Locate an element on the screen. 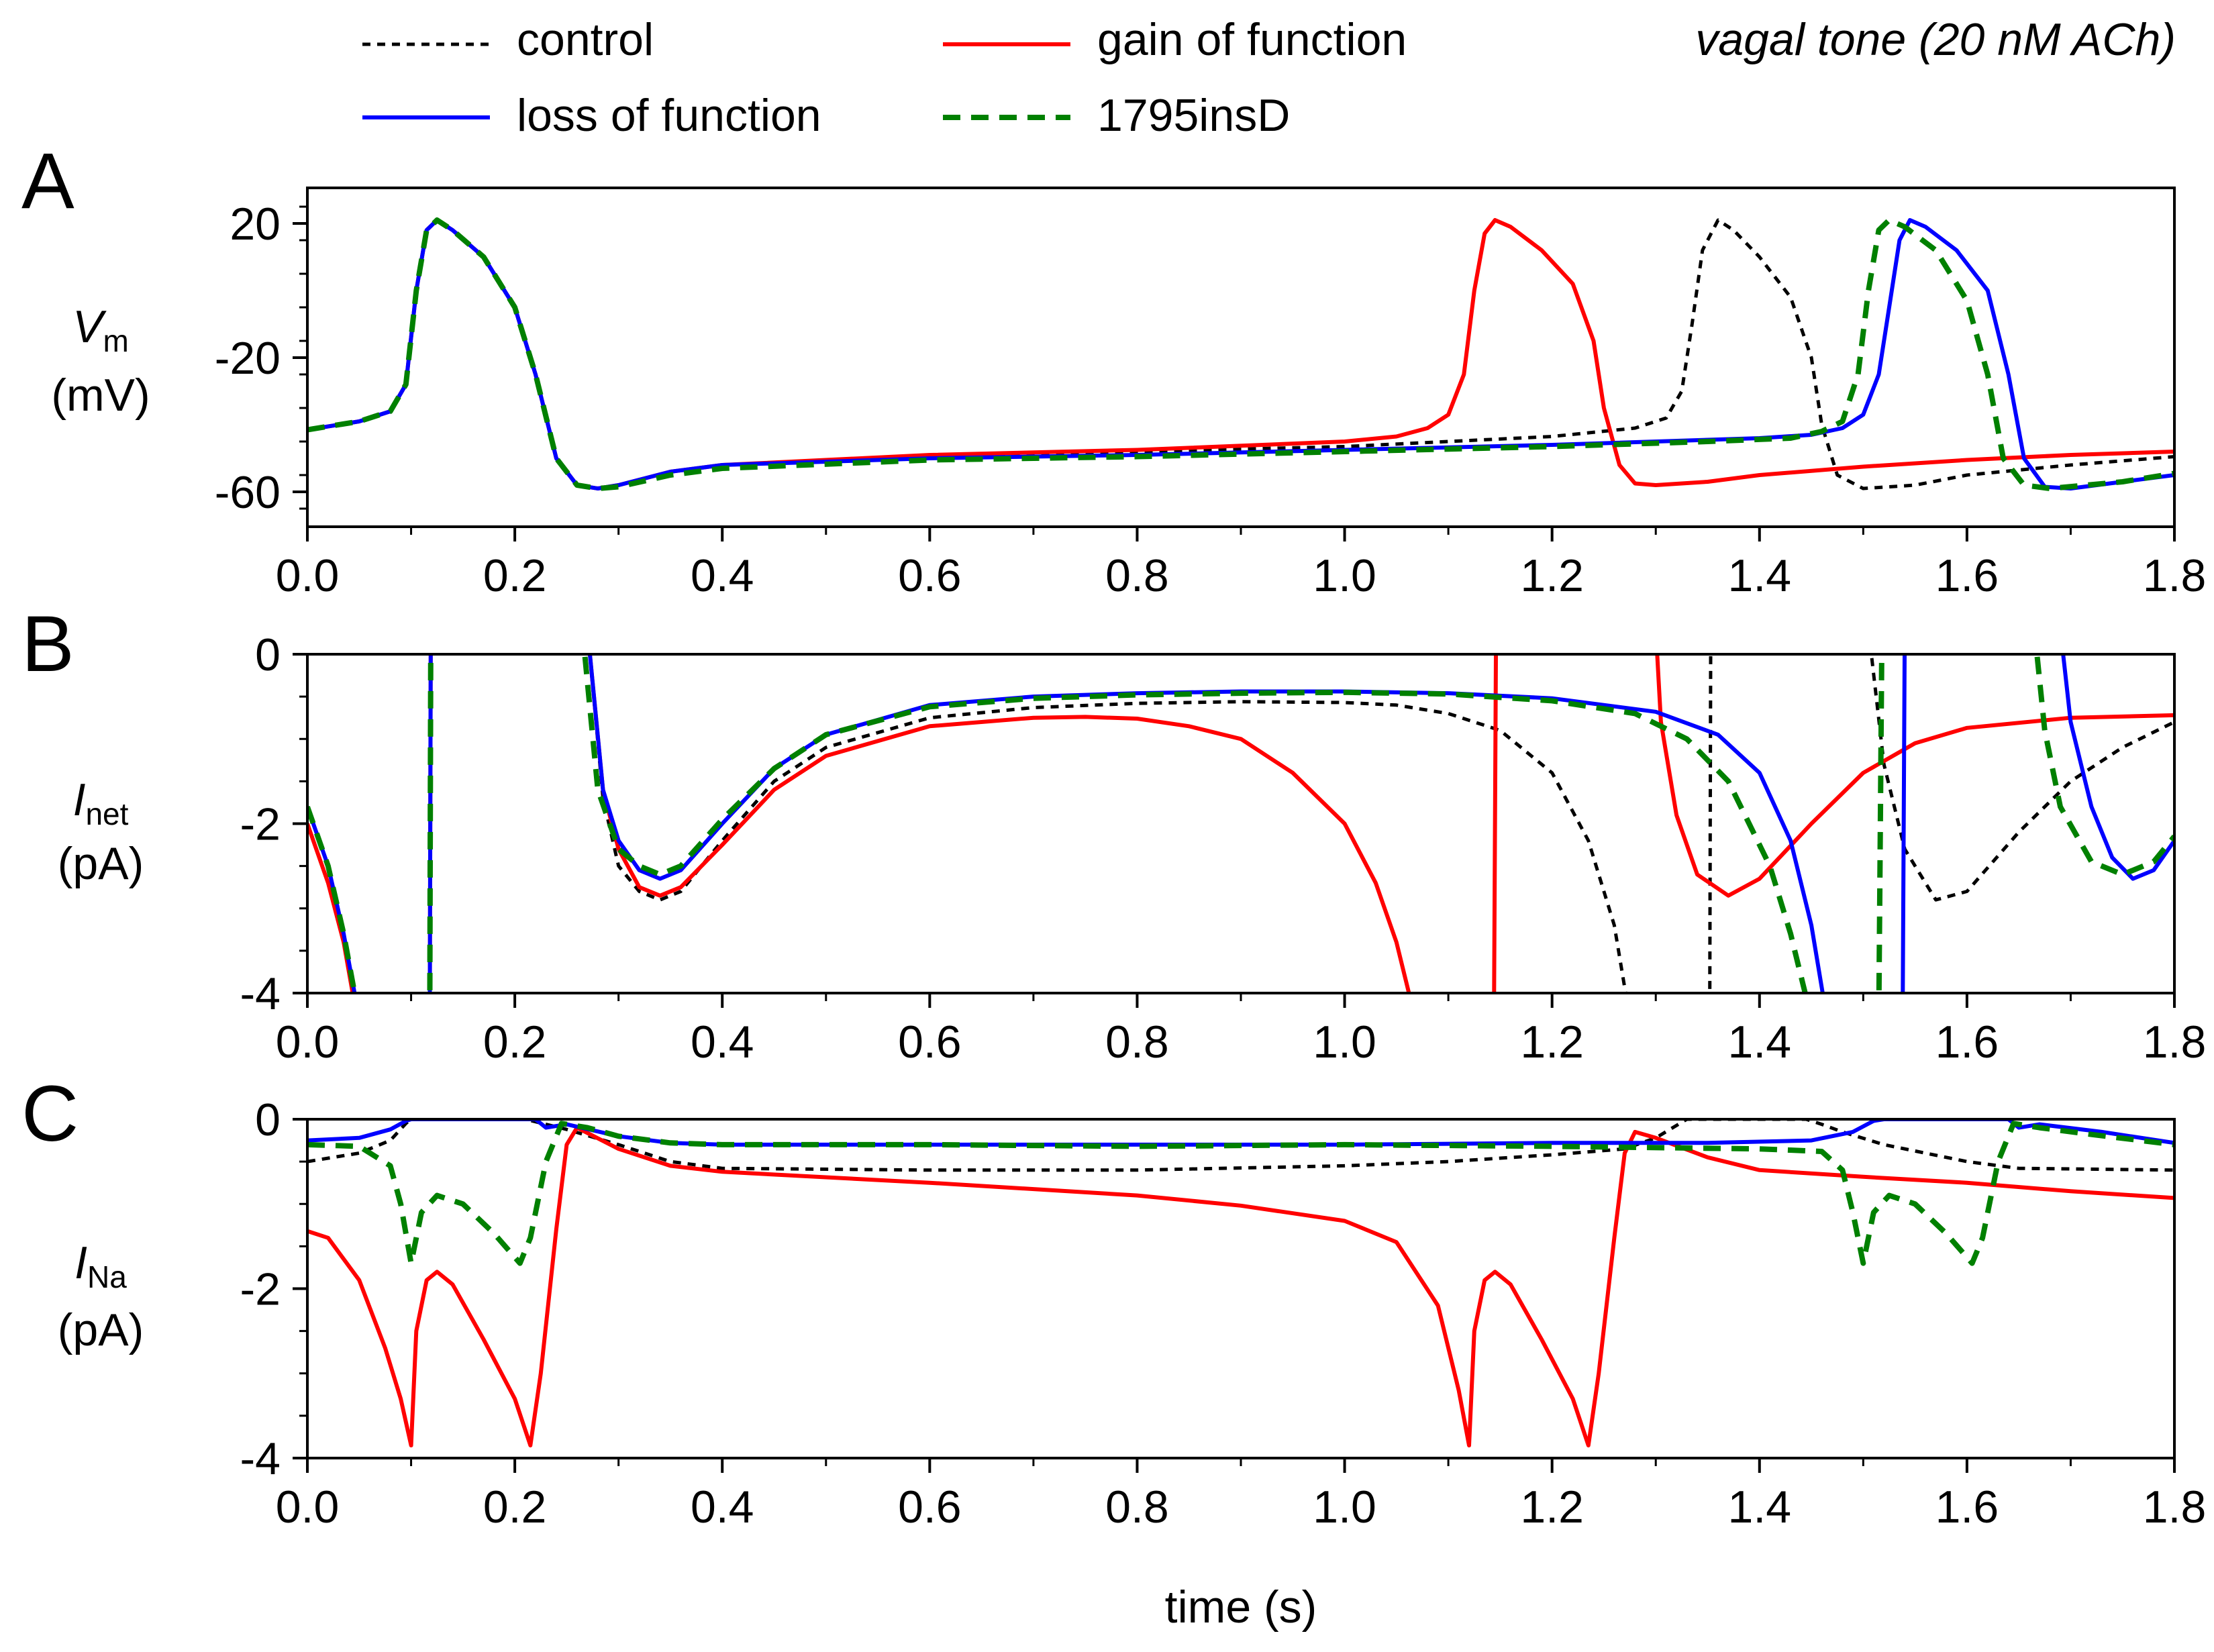 This screenshot has height=1652, width=2214. series-line-1795insd-c is located at coordinates (1240, 1193).